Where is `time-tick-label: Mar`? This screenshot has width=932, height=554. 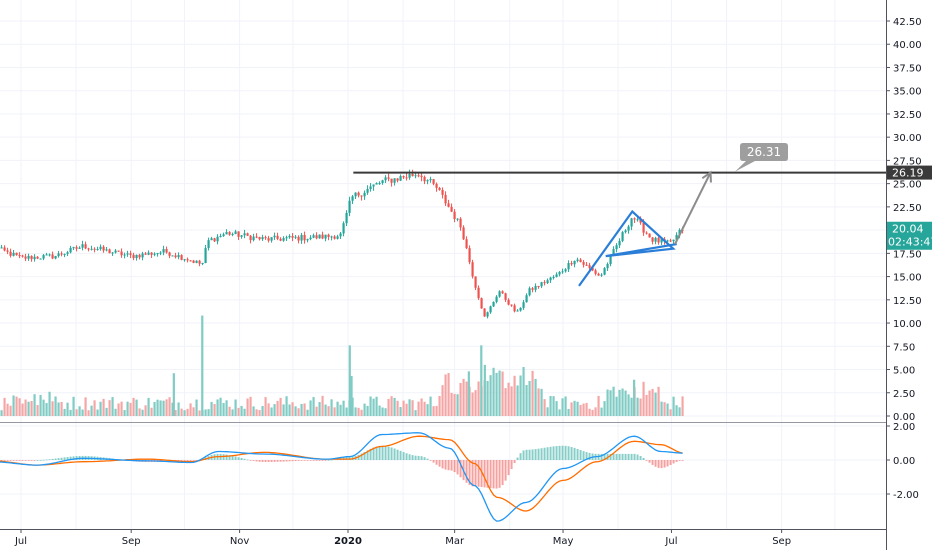
time-tick-label: Mar is located at coordinates (455, 541).